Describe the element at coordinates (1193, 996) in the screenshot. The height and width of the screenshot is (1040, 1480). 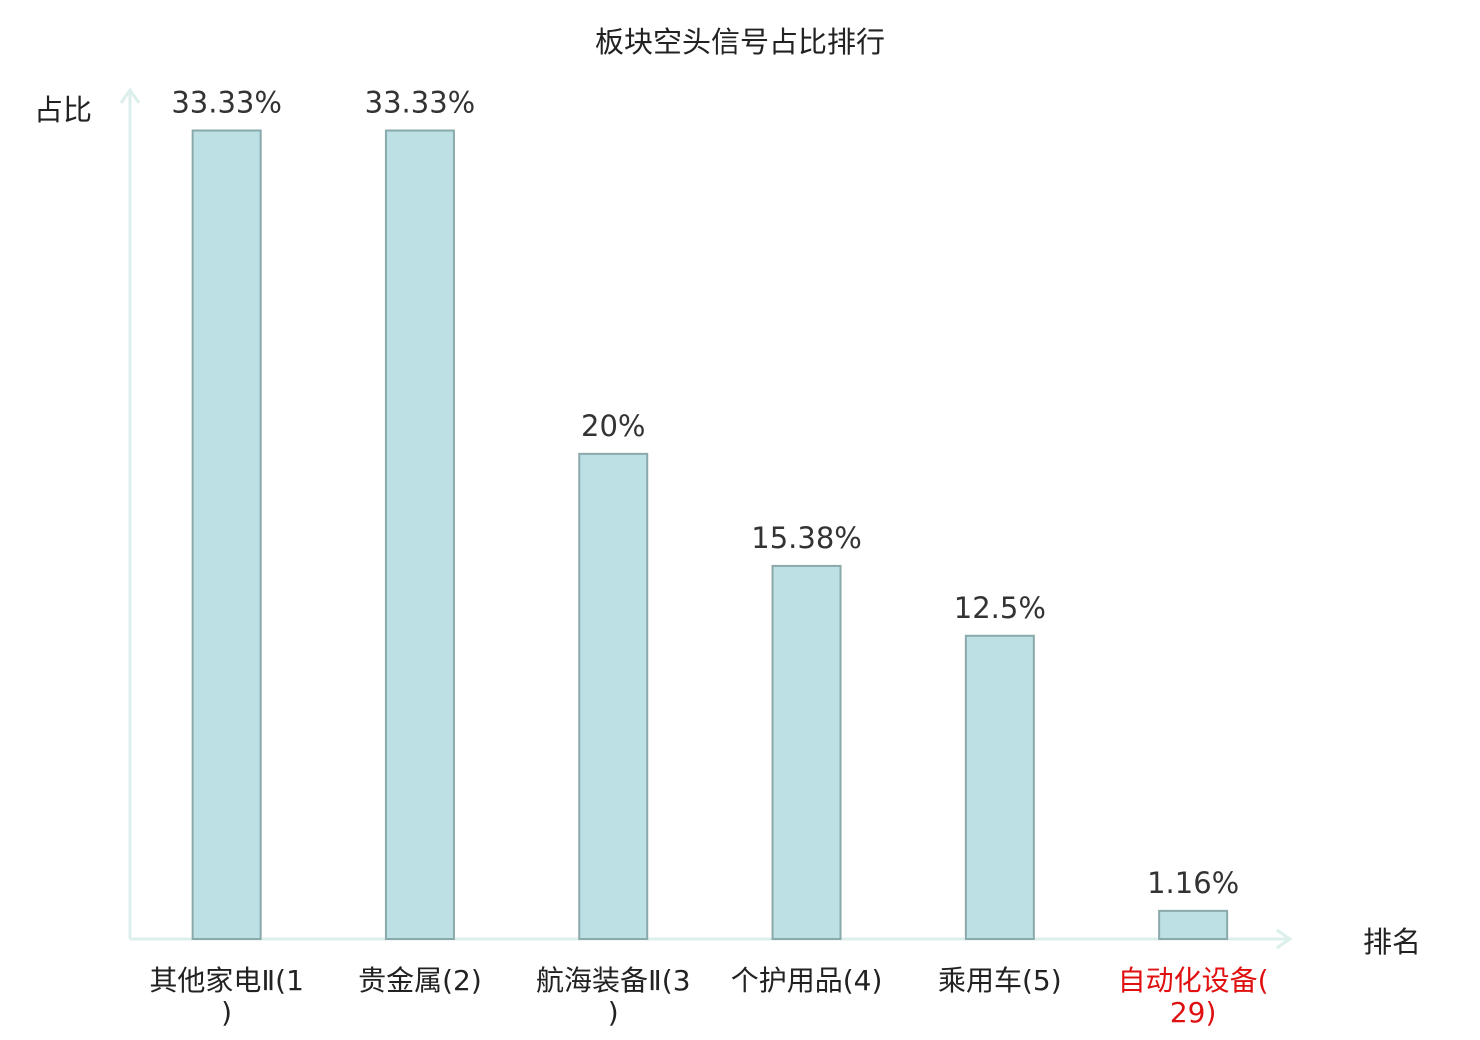
I see `x-tick-label: 自动化设备(29)` at that location.